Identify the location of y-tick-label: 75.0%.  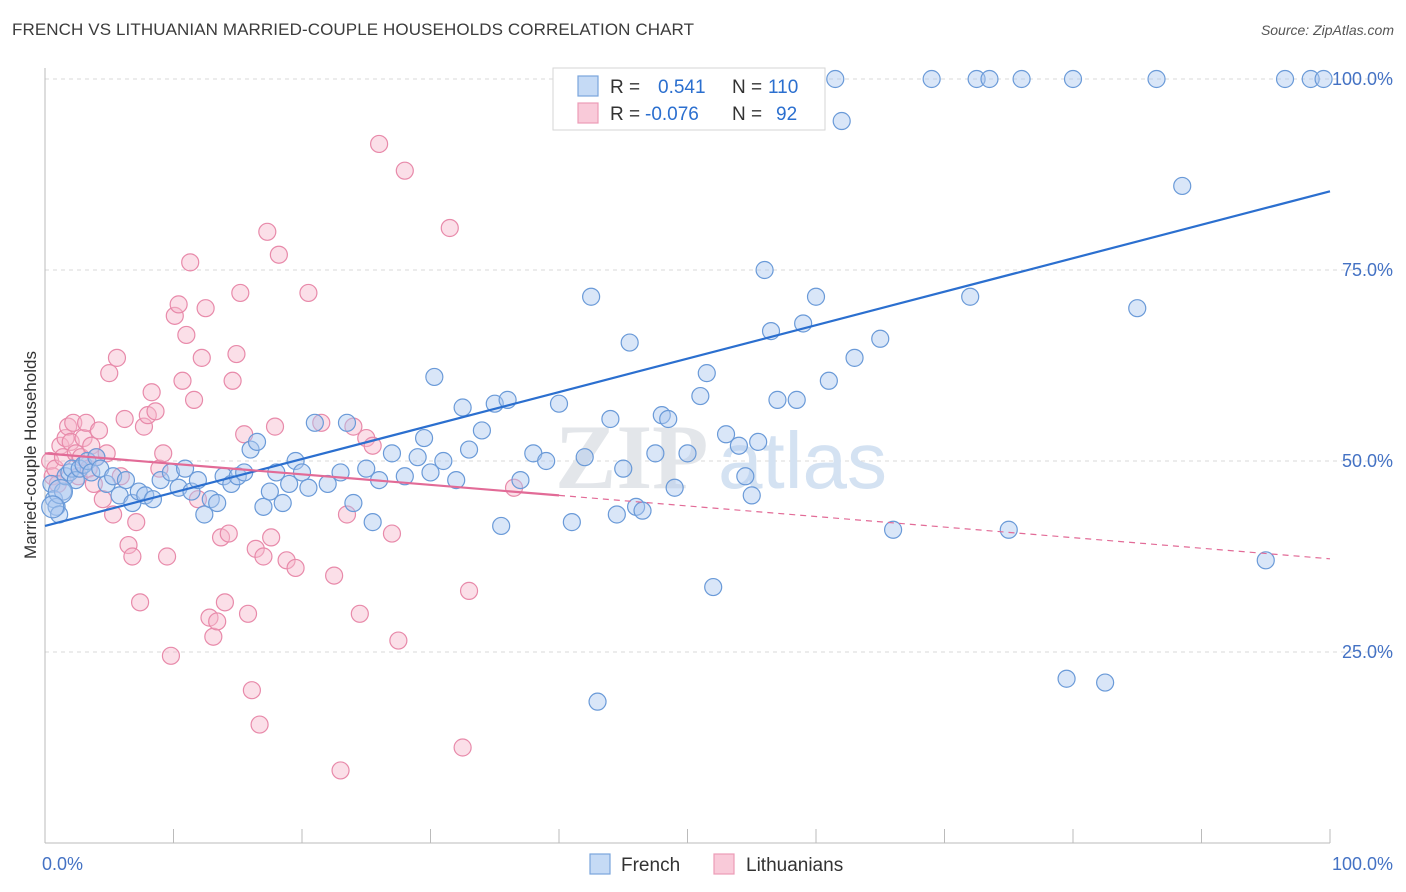
(1367, 270).